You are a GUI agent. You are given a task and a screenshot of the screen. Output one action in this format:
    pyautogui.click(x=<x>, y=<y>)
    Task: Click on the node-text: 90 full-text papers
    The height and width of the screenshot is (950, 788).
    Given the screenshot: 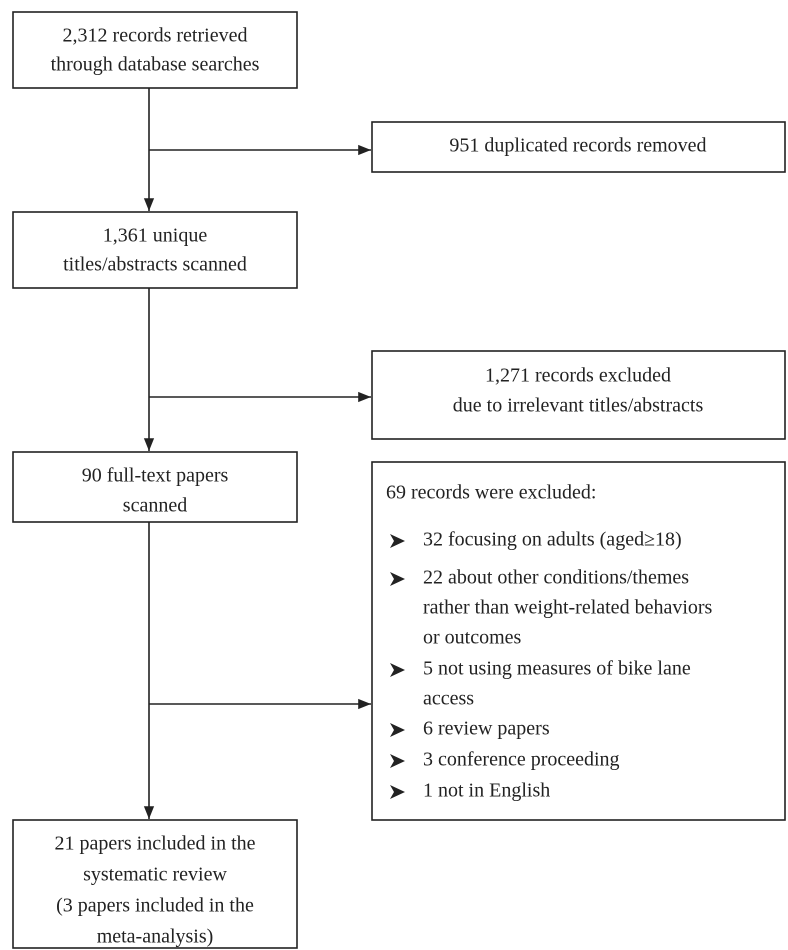 What is the action you would take?
    pyautogui.click(x=155, y=476)
    